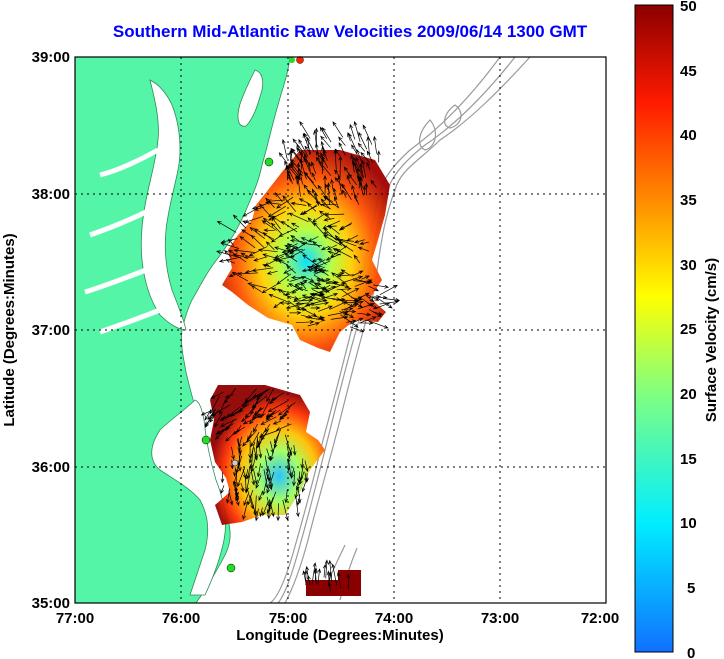 This screenshot has width=724, height=659. I want to click on bay-tributary, so click(122, 241).